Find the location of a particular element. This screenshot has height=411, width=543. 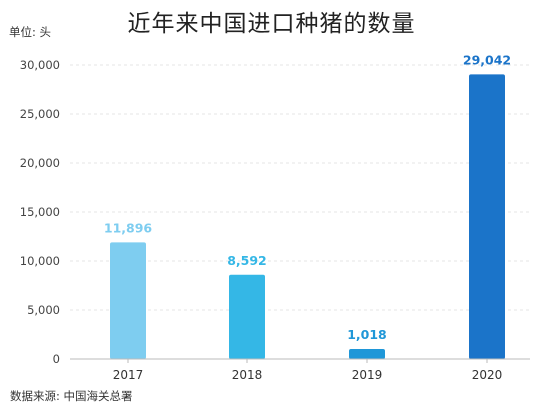

source-note: 数据来源: 中国海关总署 is located at coordinates (71, 396).